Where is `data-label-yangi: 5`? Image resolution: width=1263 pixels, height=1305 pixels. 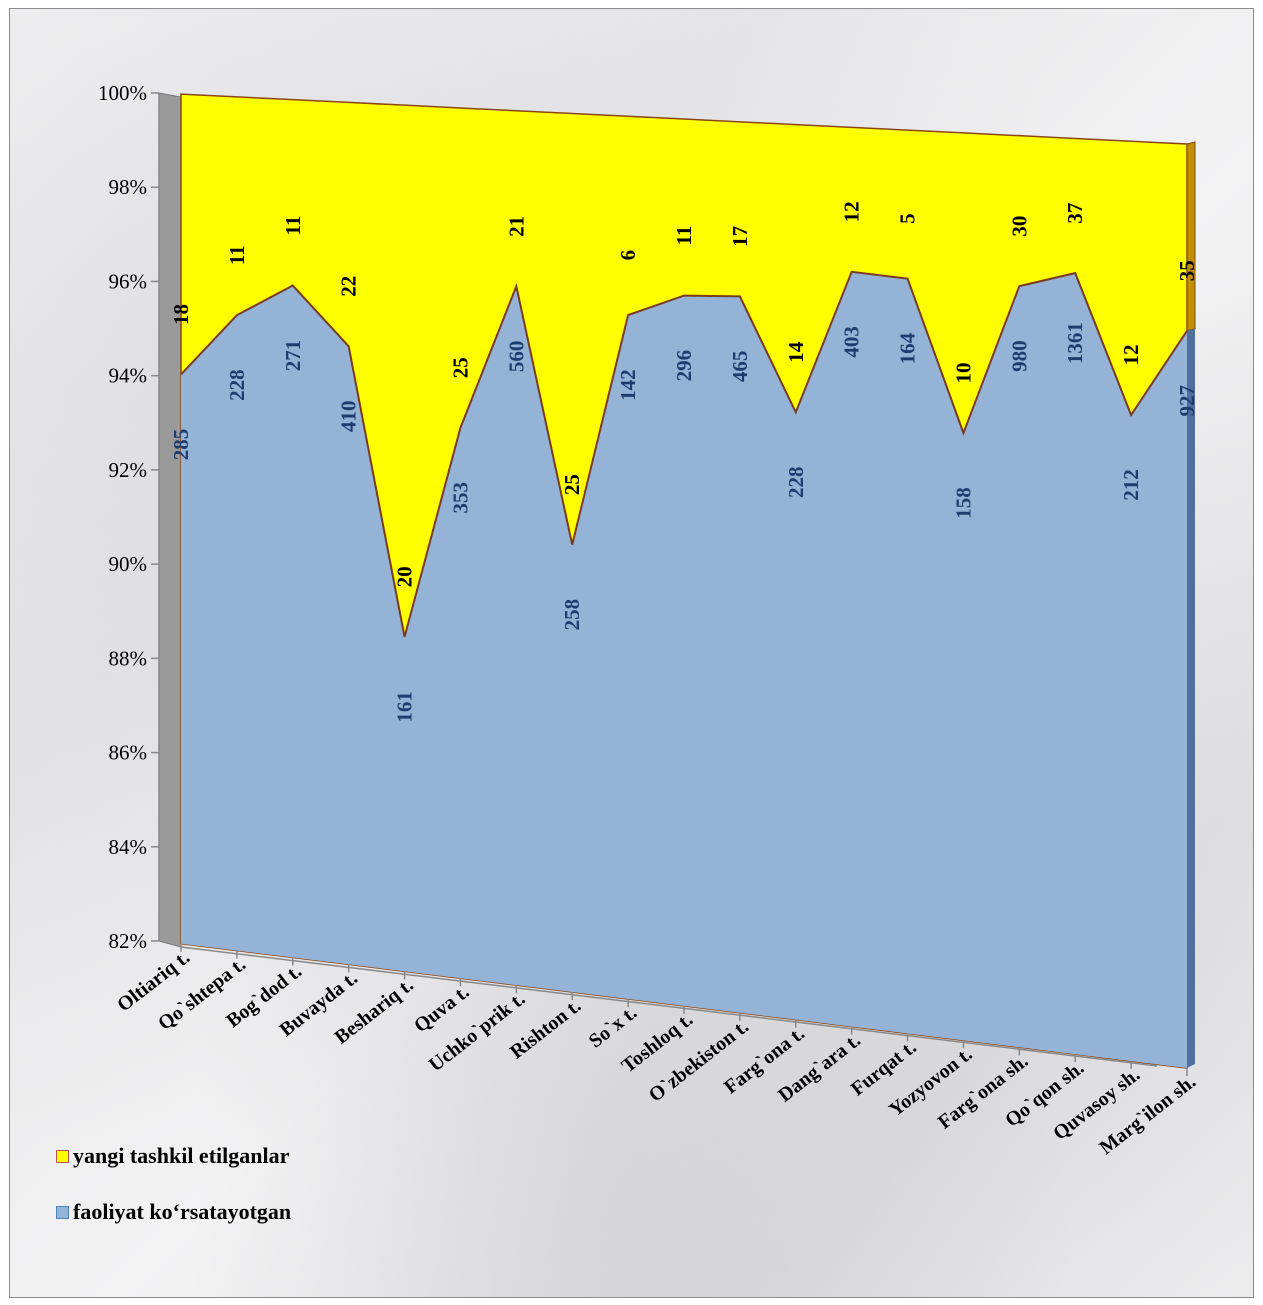 data-label-yangi: 5 is located at coordinates (908, 218).